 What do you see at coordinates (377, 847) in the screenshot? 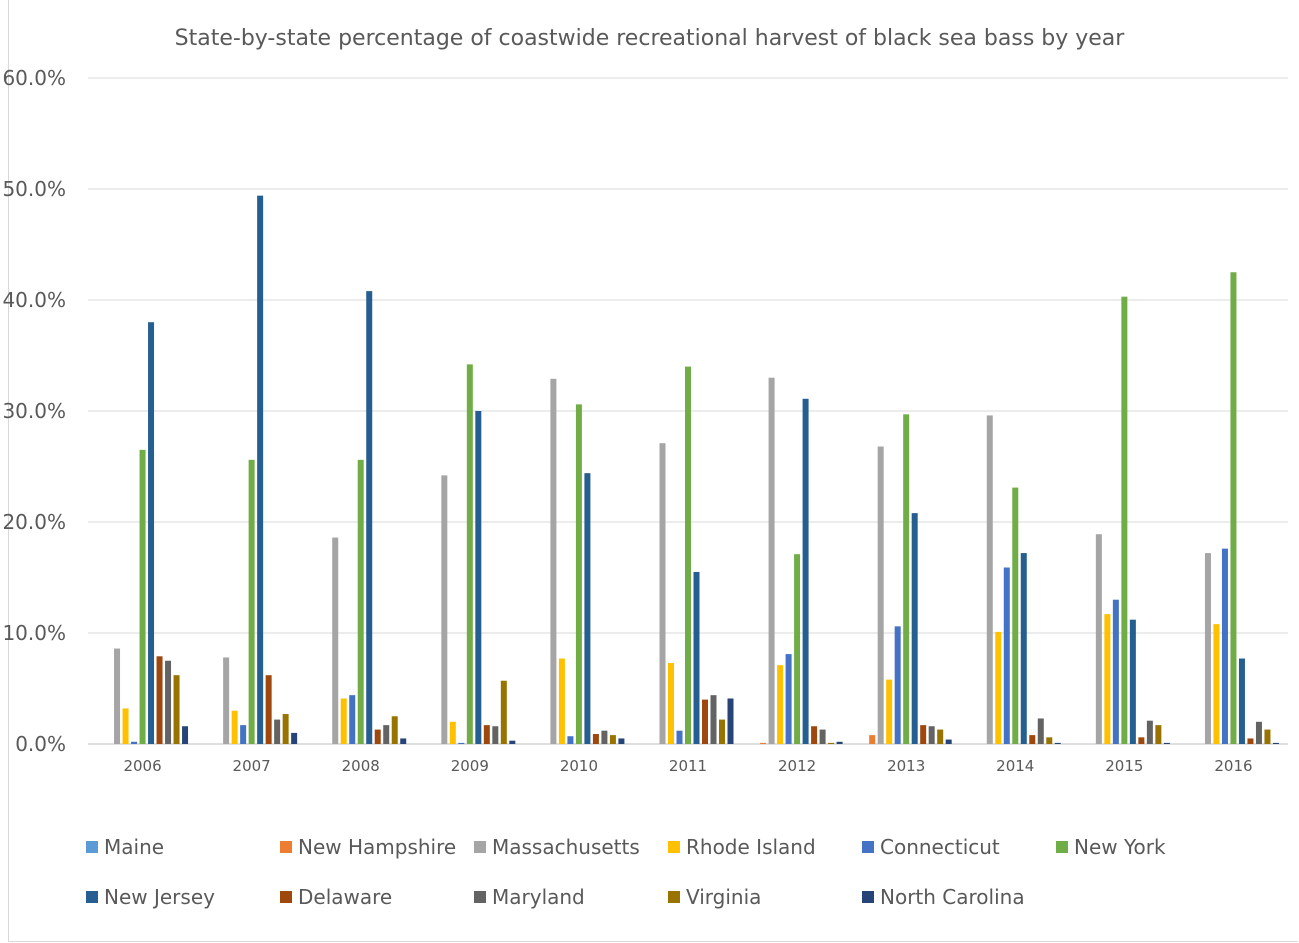
I see `legend-label: New Hampshire` at bounding box center [377, 847].